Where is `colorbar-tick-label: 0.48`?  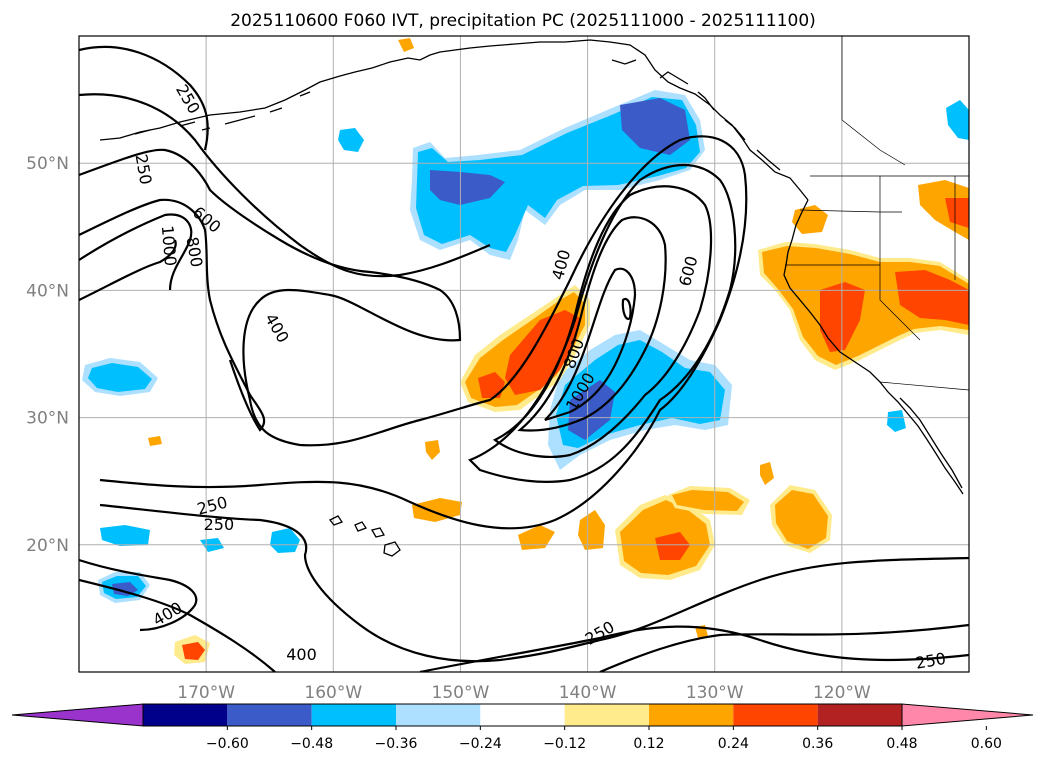
colorbar-tick-label: 0.48 is located at coordinates (901, 744).